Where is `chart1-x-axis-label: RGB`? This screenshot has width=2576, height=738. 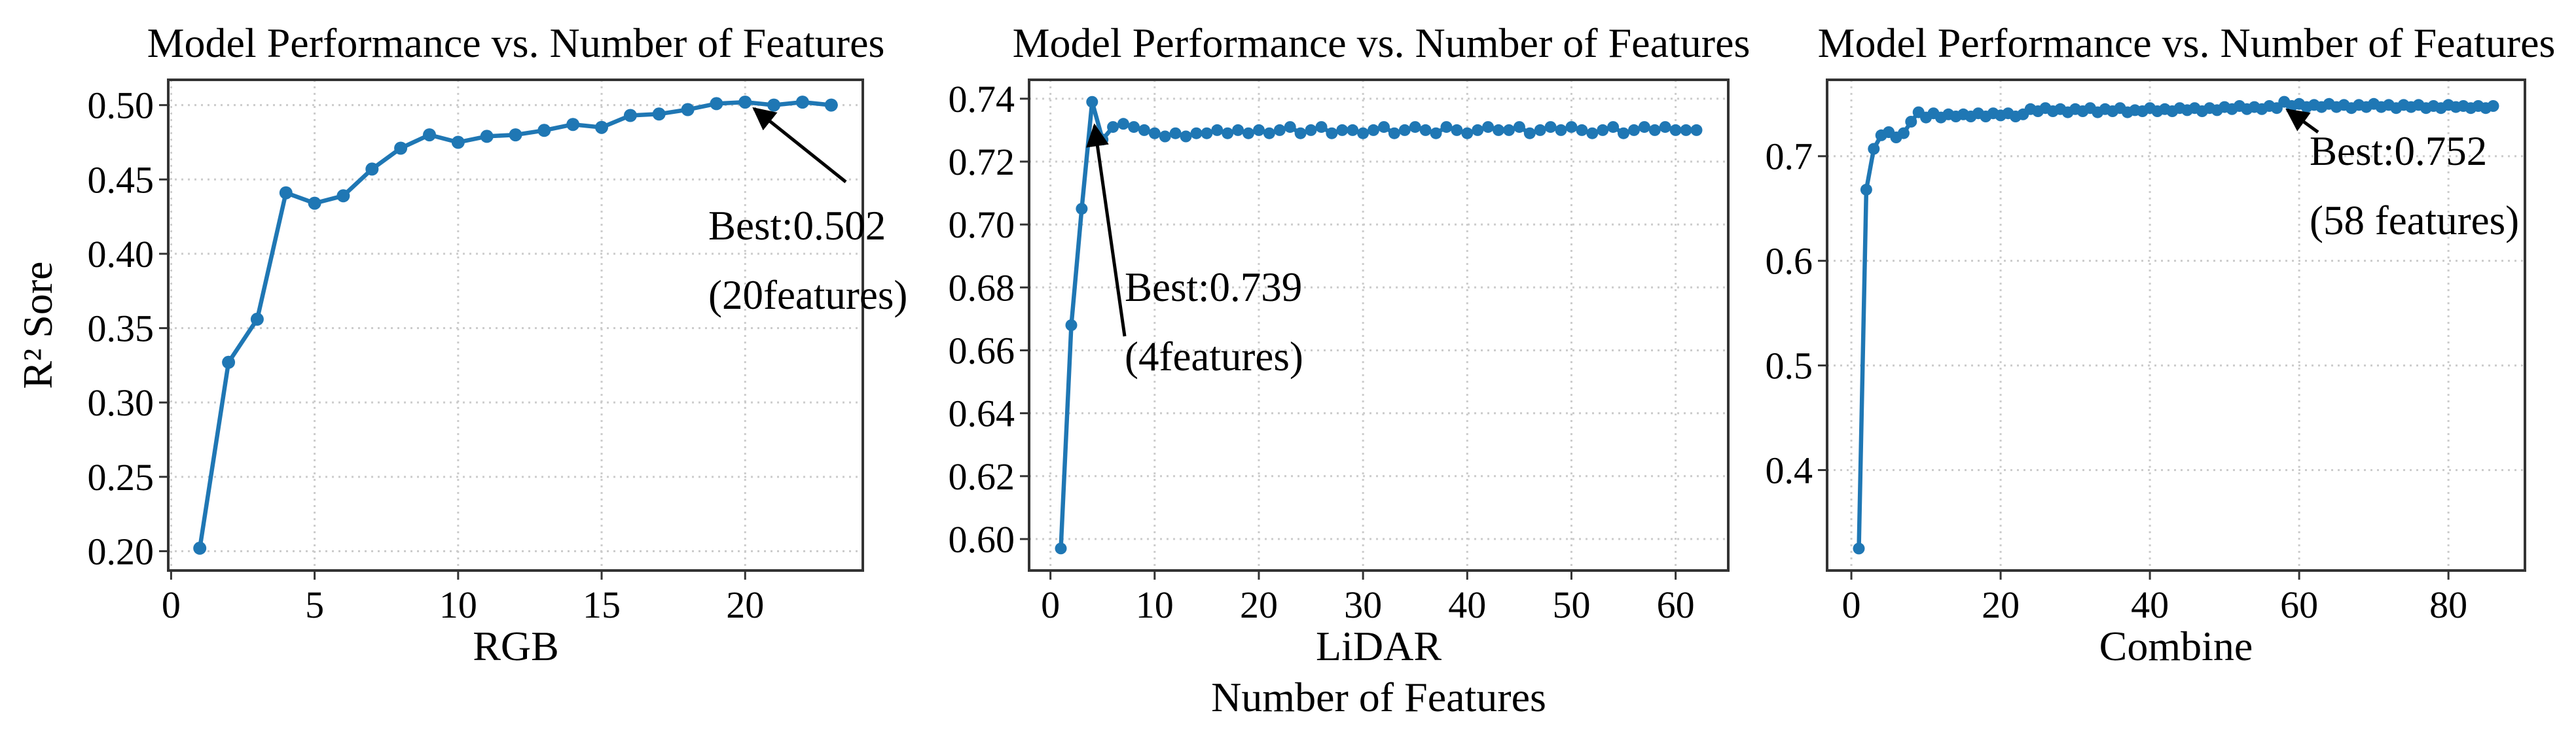
chart1-x-axis-label: RGB is located at coordinates (516, 646).